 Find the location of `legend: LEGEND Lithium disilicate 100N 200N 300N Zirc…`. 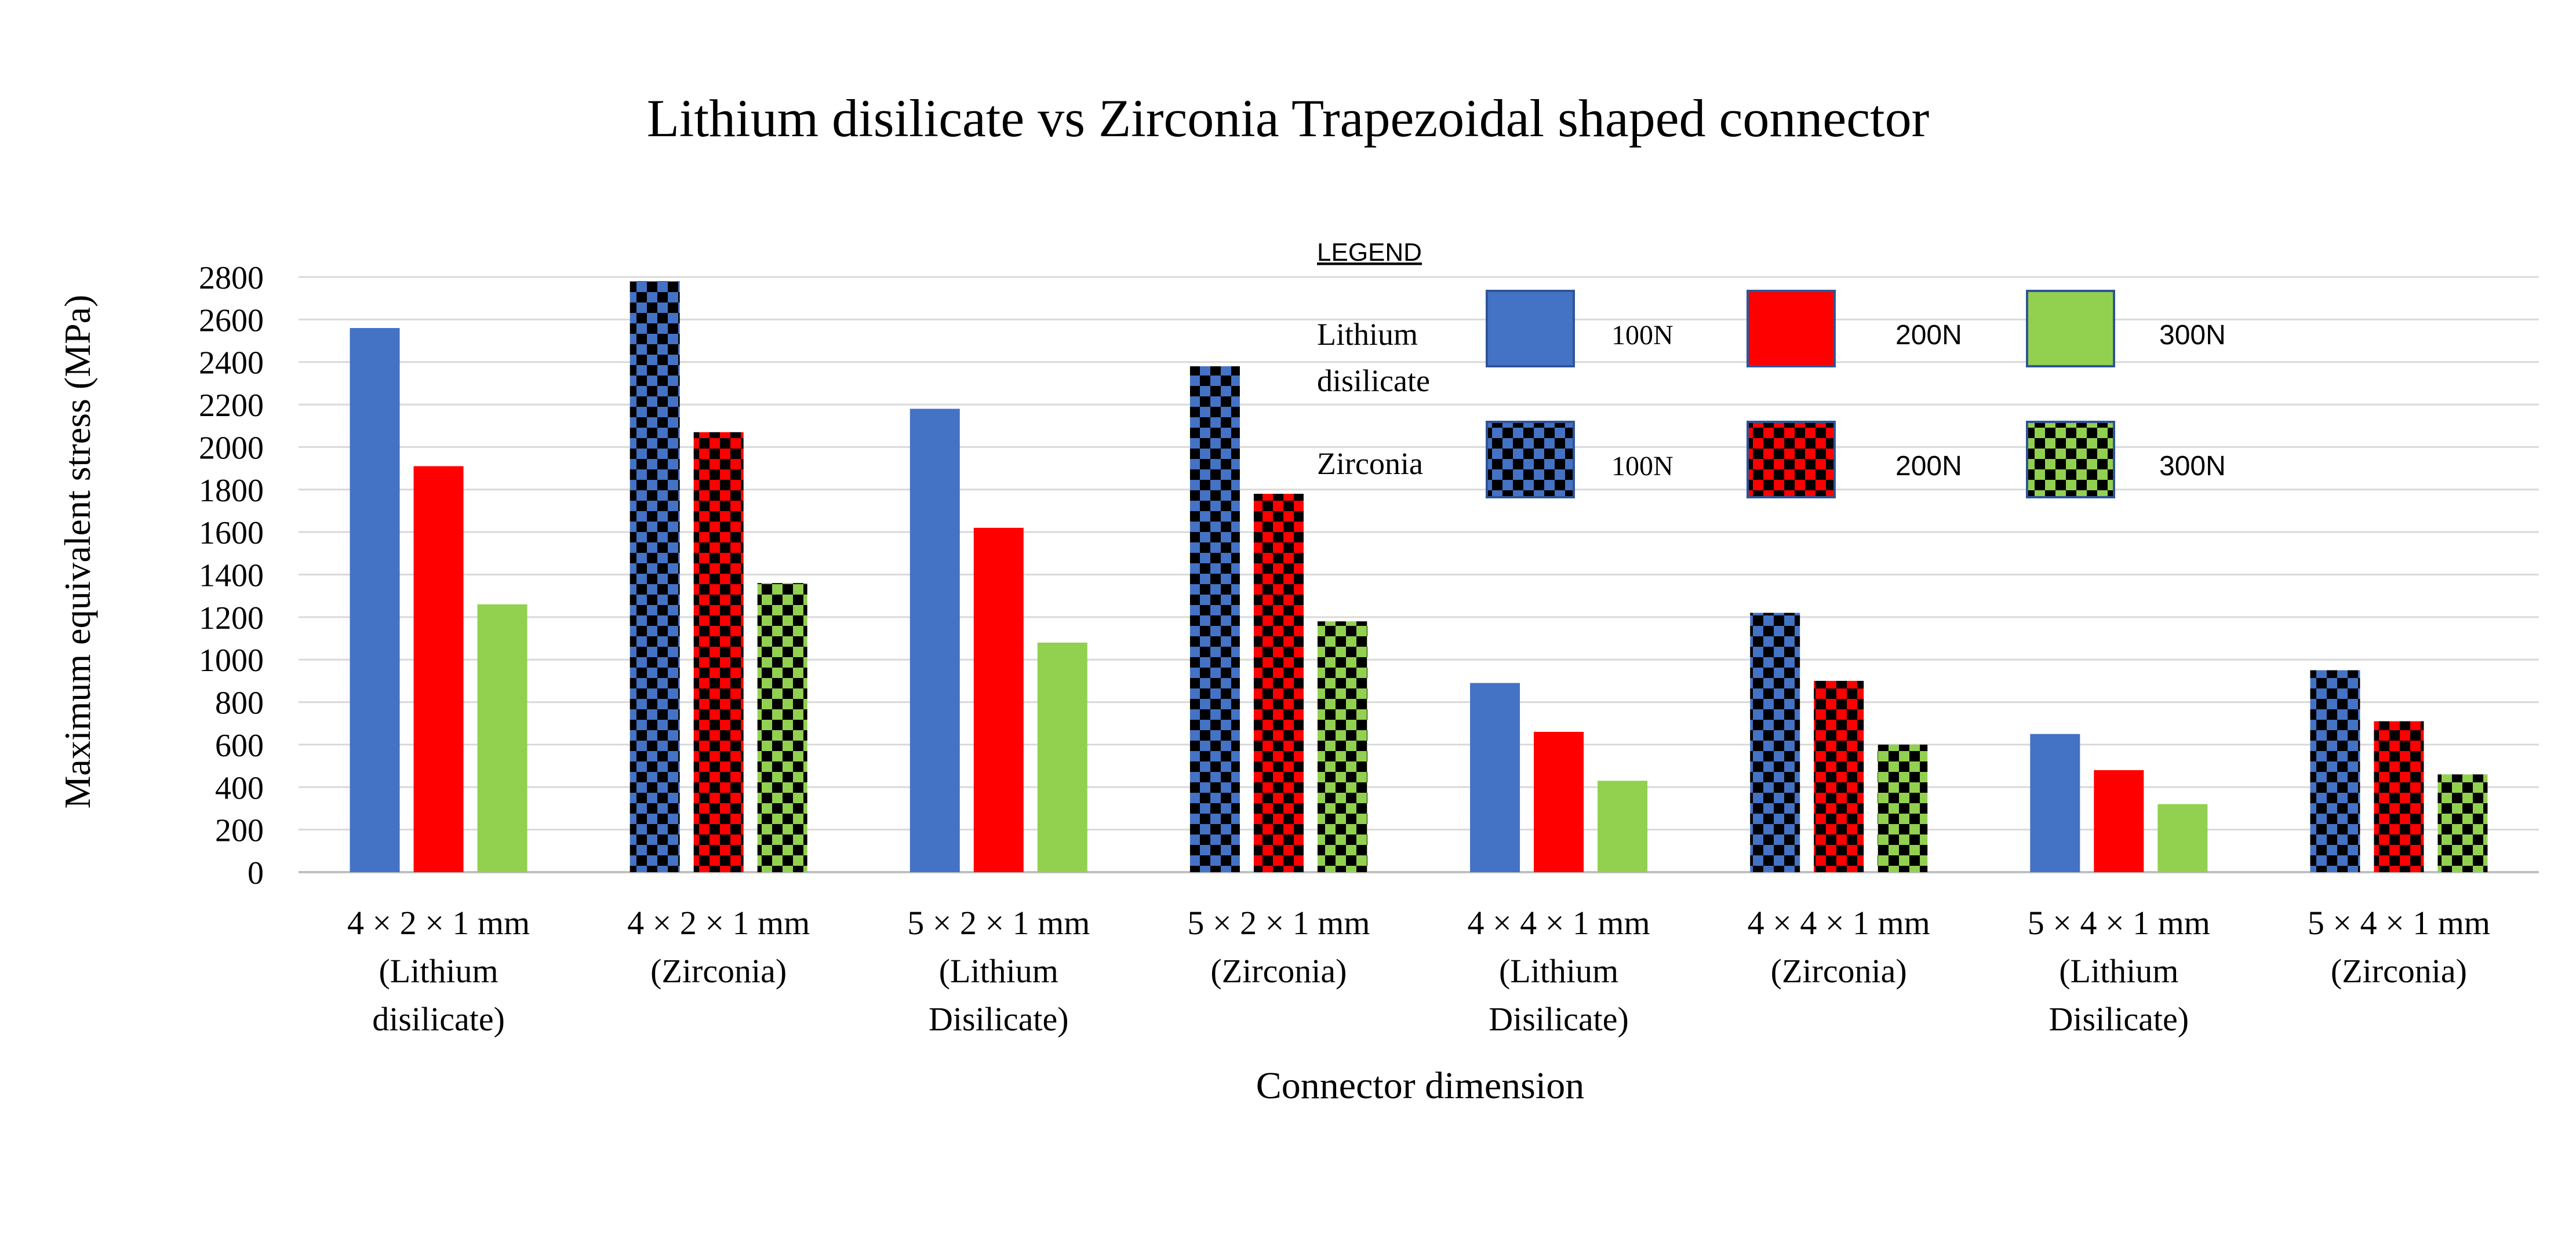

legend: LEGEND Lithium disilicate 100N 200N 300N Zirc… is located at coordinates (1772, 368).